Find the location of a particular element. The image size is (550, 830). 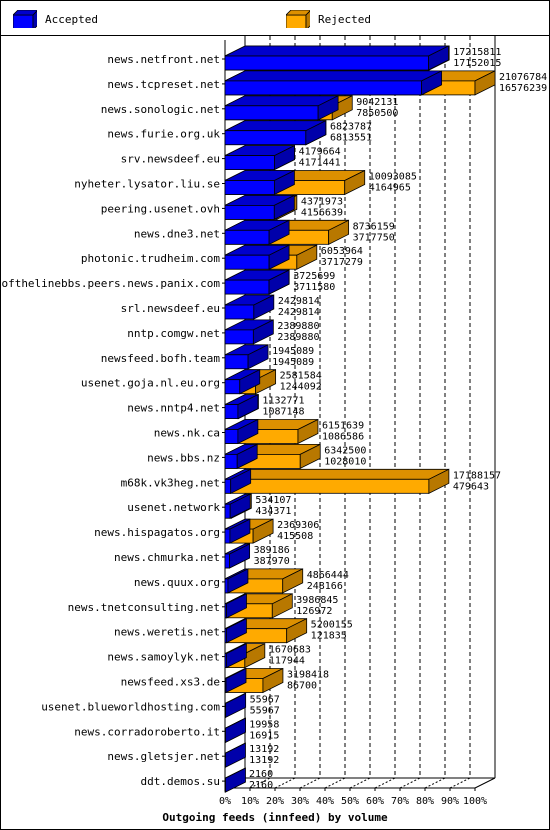

value-label-accepted: 1086586 is located at coordinates (343, 437).